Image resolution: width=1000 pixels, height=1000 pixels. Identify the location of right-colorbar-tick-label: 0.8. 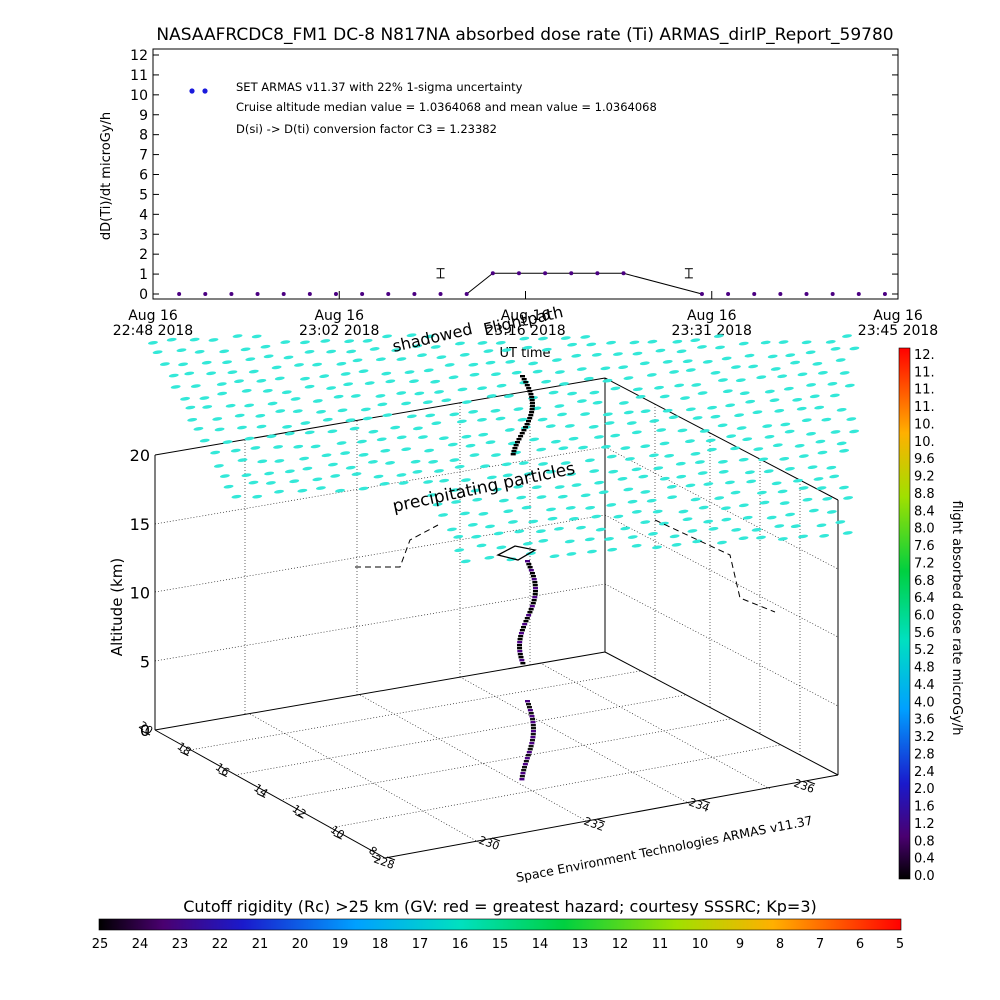
(924, 841).